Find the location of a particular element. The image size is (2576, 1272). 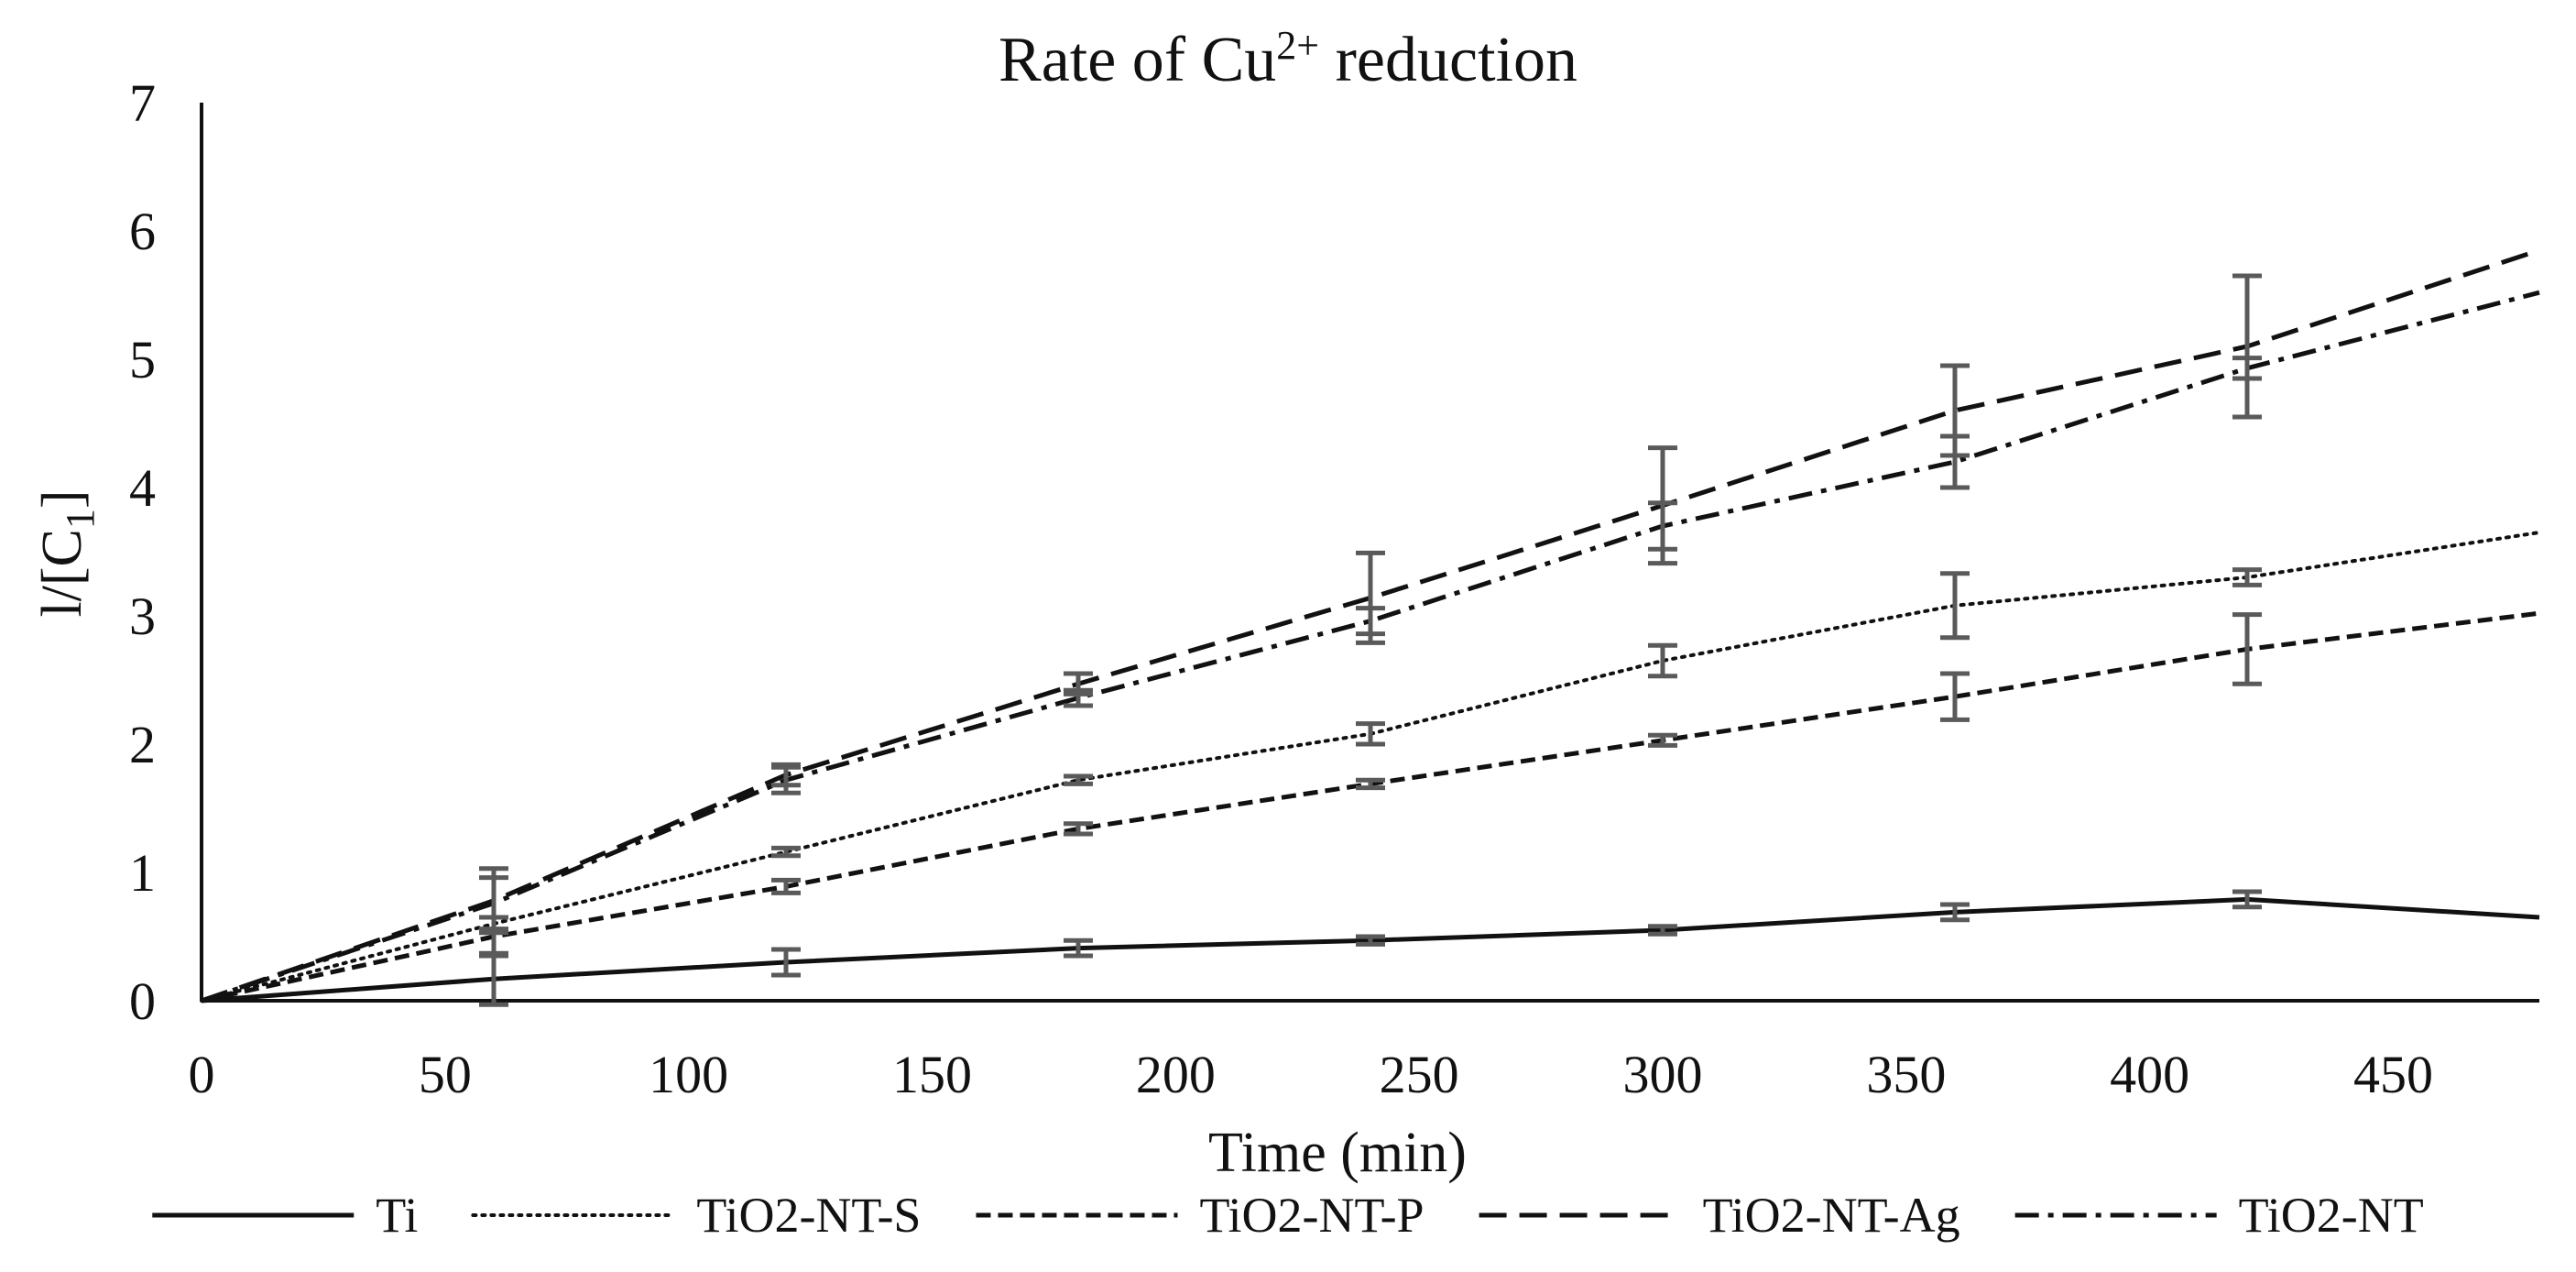

x-tick-label: 150 is located at coordinates (932, 1074).